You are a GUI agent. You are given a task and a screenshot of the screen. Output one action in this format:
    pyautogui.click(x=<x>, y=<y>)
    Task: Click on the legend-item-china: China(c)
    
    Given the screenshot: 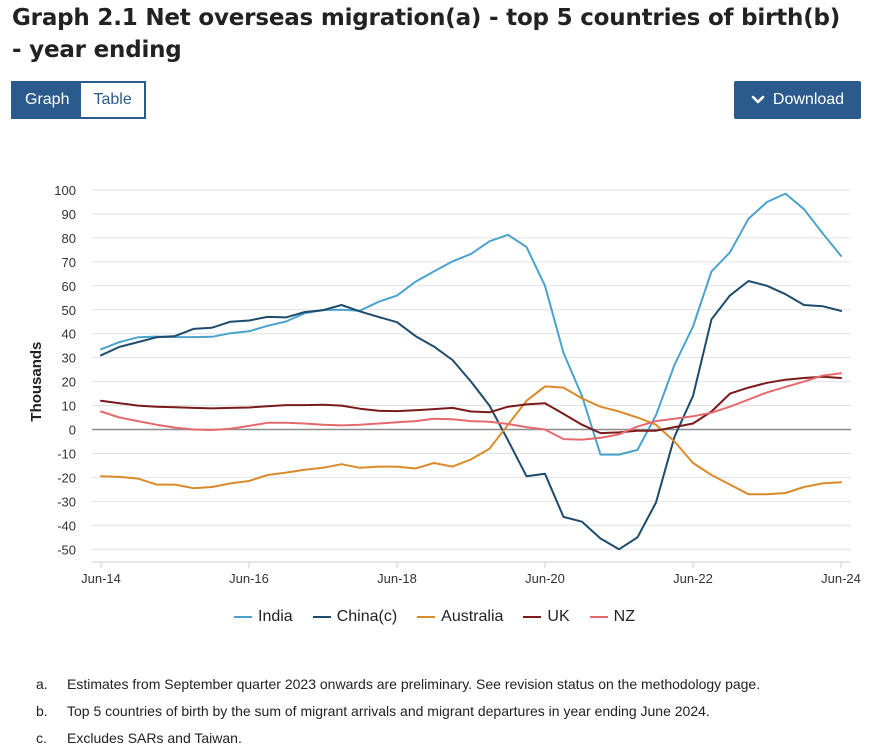 What is the action you would take?
    pyautogui.click(x=355, y=617)
    